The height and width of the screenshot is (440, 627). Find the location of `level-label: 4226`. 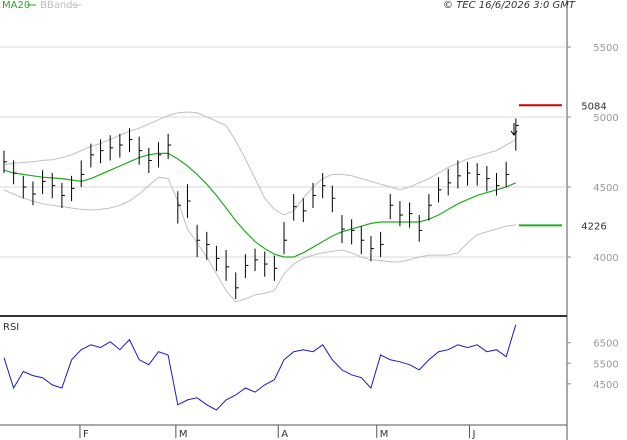

level-label: 4226 is located at coordinates (593, 226).